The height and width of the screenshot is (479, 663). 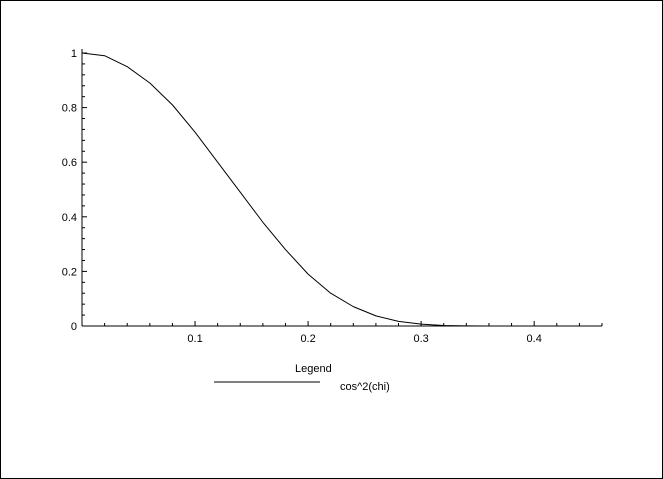 I want to click on legend-entry-label: cos^2(chi), so click(x=365, y=387).